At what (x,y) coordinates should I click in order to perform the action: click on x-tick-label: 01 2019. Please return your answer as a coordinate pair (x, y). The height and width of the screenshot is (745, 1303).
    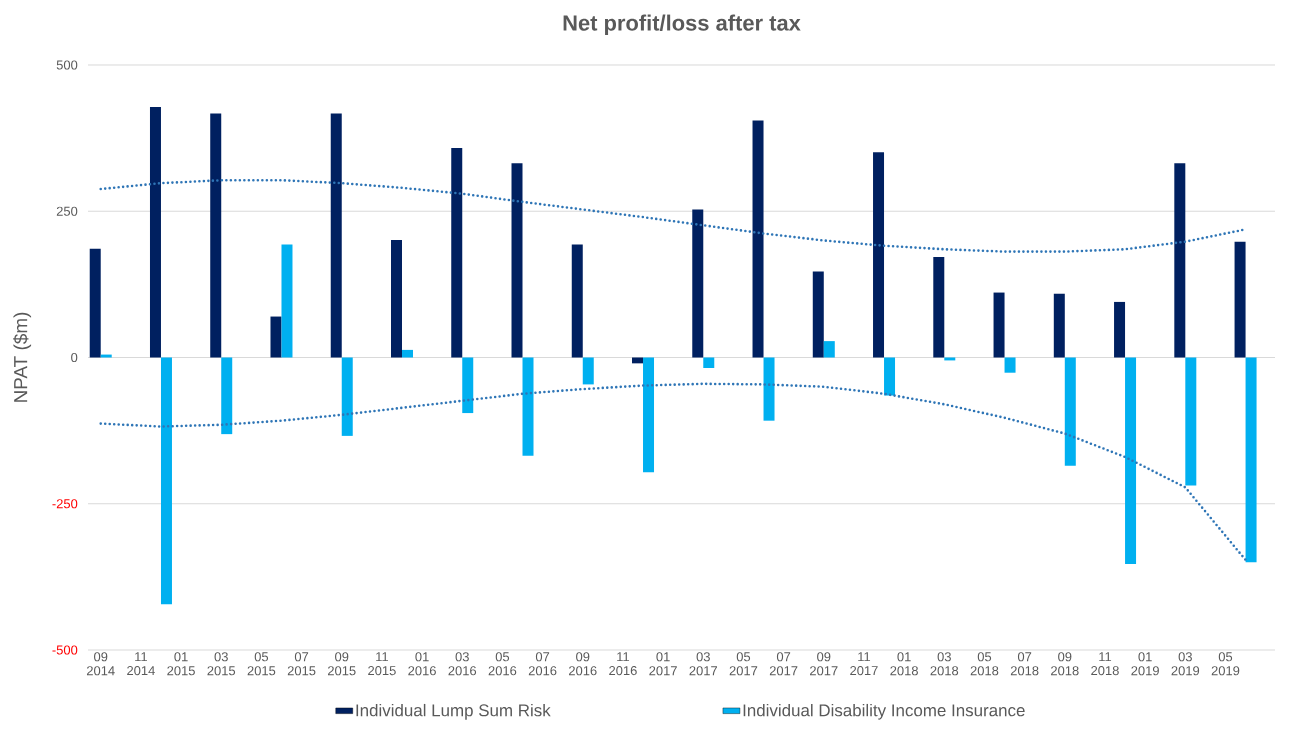
    Looking at the image, I should click on (1145, 664).